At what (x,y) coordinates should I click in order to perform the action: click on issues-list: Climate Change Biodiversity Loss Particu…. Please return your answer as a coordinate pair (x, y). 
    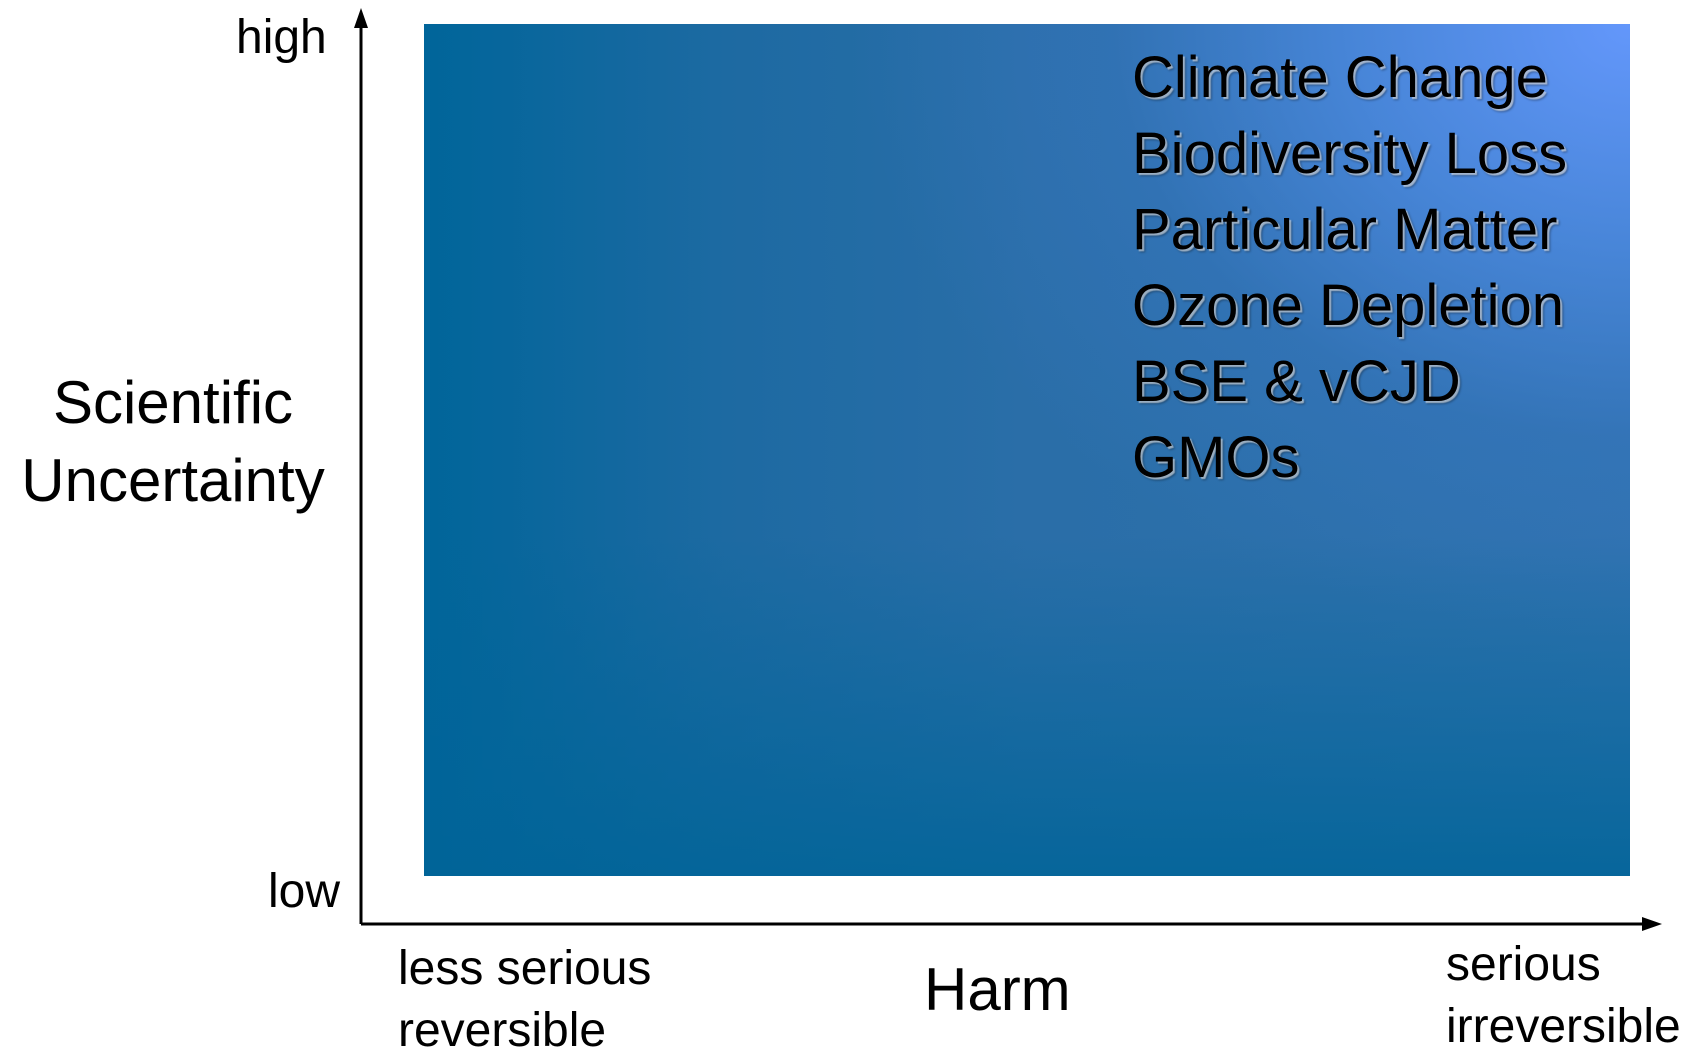
    Looking at the image, I should click on (1349, 268).